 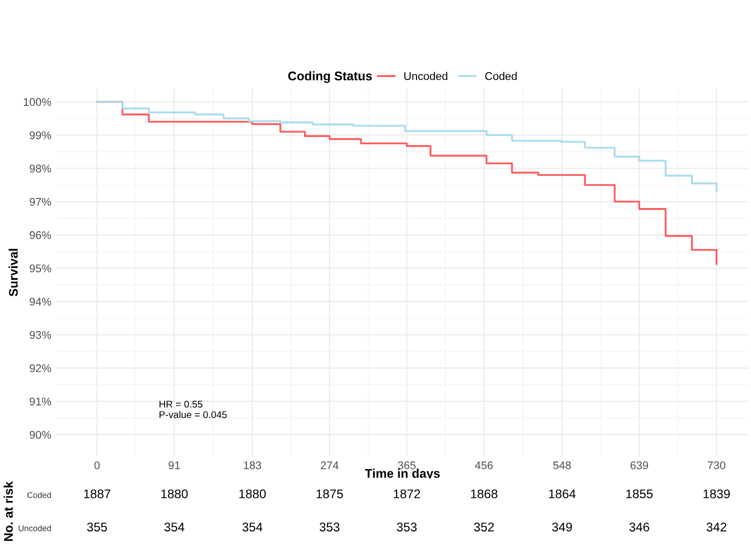 What do you see at coordinates (253, 465) in the screenshot?
I see `x-tick-label: 183` at bounding box center [253, 465].